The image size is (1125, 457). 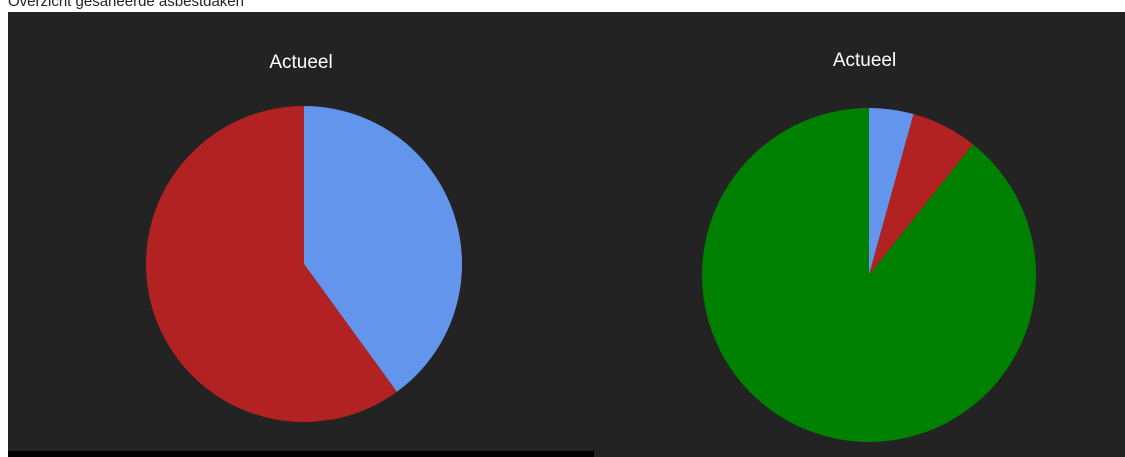 I want to click on chart-title-right: Actueel, so click(x=864, y=60).